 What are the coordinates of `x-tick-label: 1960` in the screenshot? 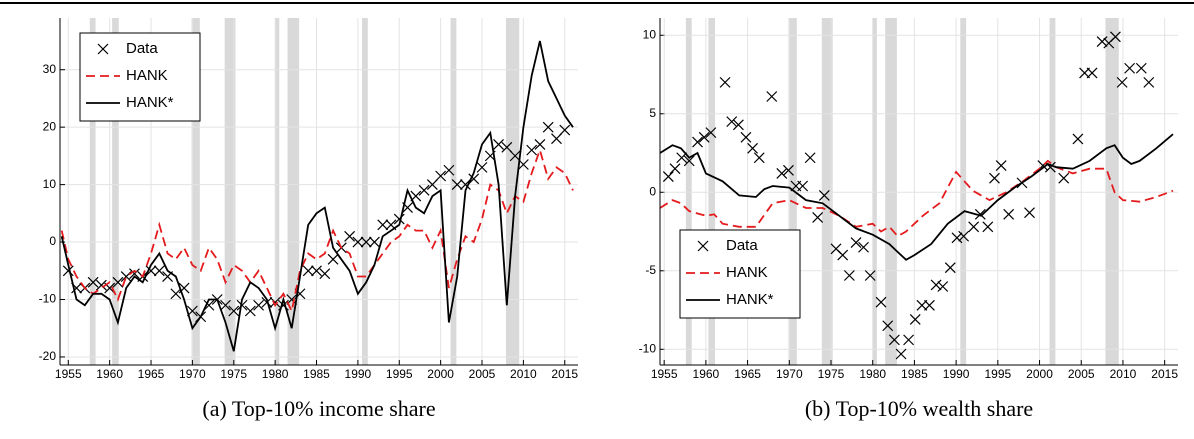 It's located at (109, 374).